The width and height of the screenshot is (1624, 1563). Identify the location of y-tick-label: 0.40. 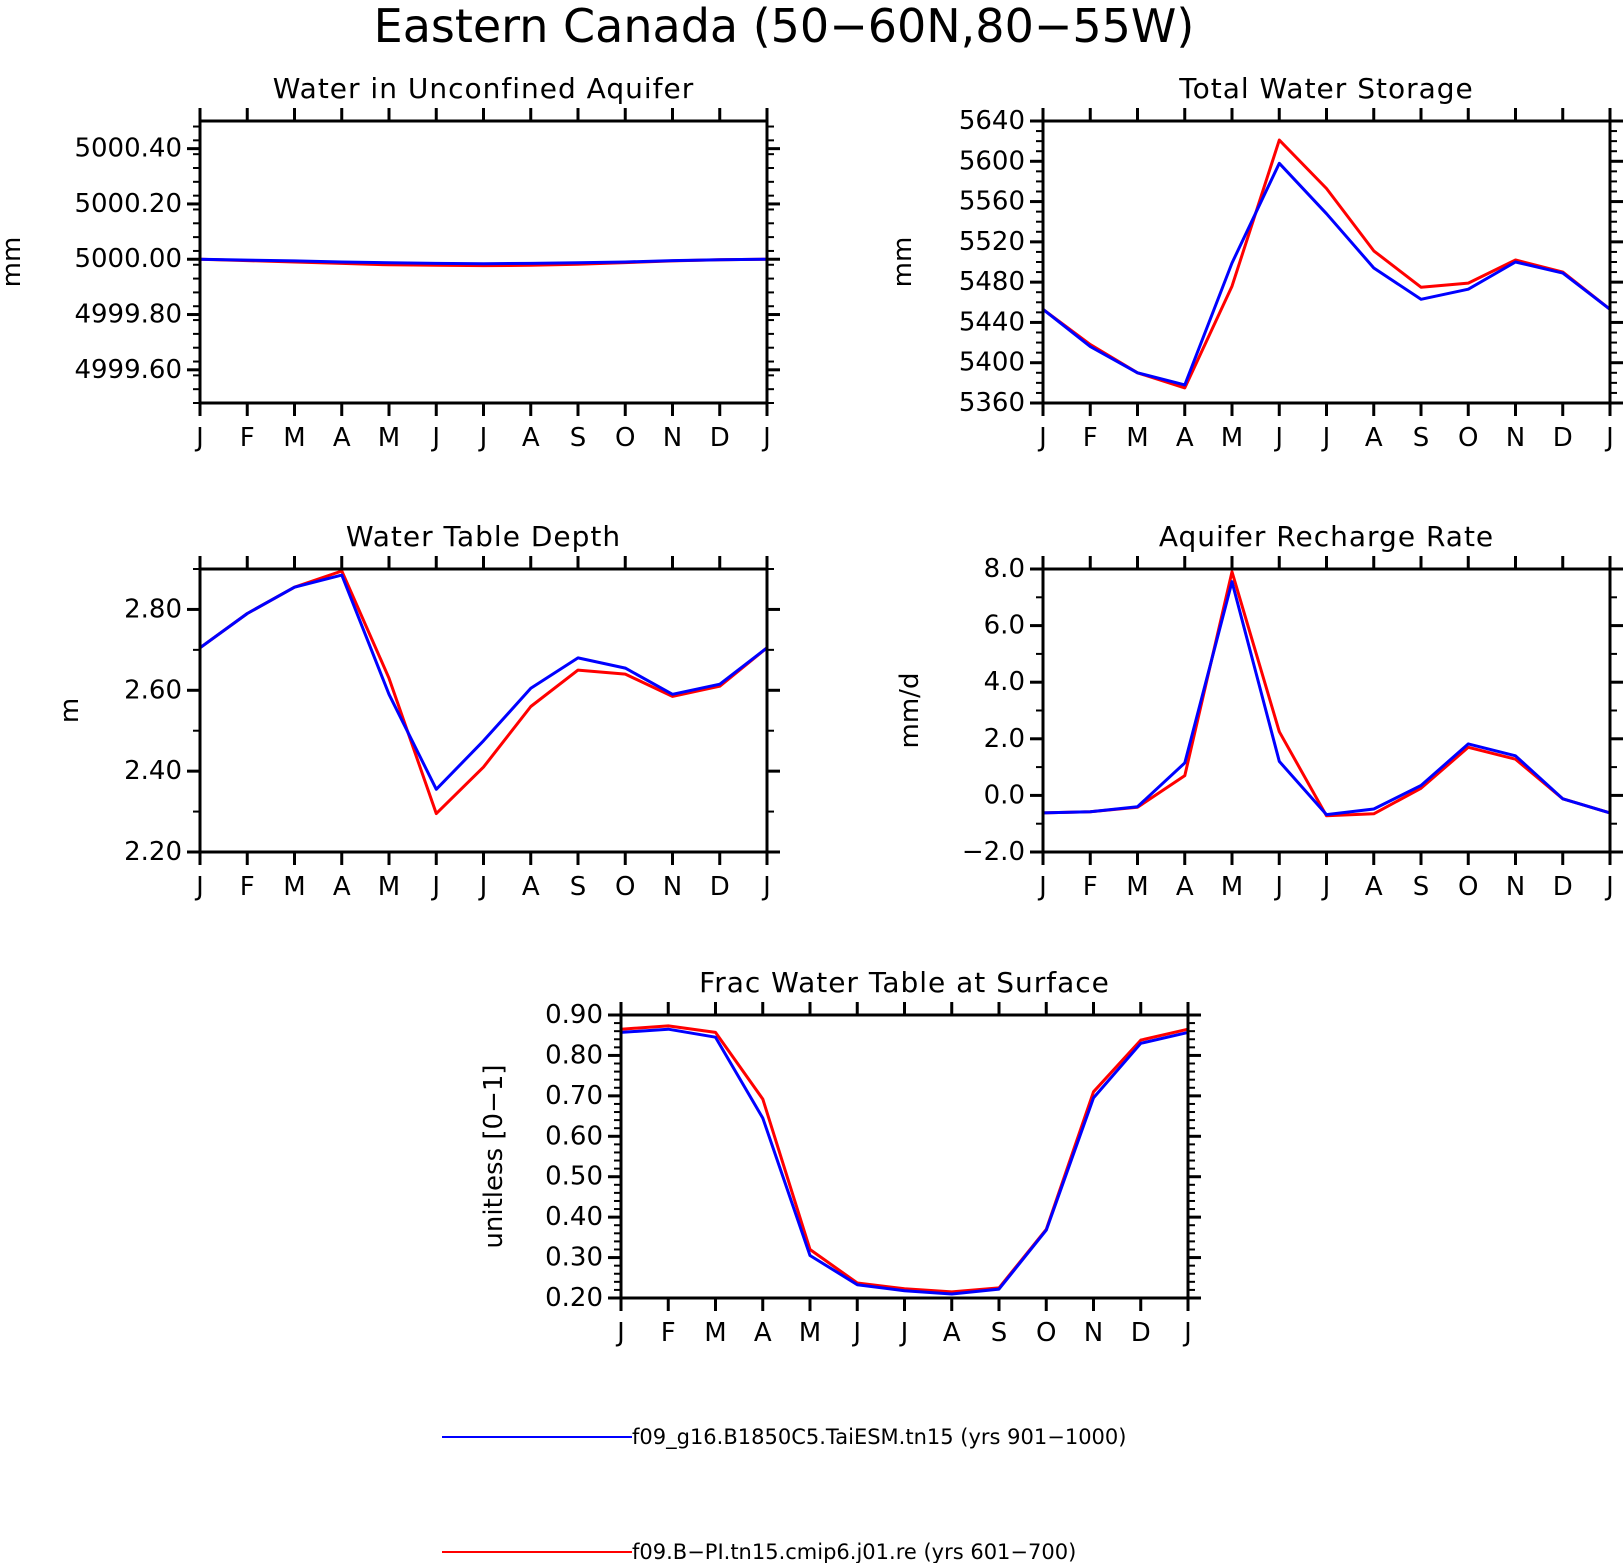
(574, 1217).